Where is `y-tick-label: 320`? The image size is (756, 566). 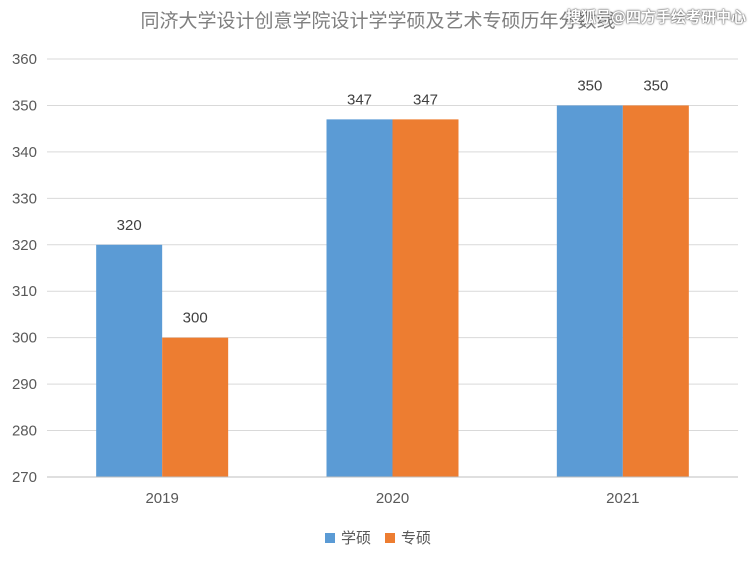
y-tick-label: 320 is located at coordinates (24, 245).